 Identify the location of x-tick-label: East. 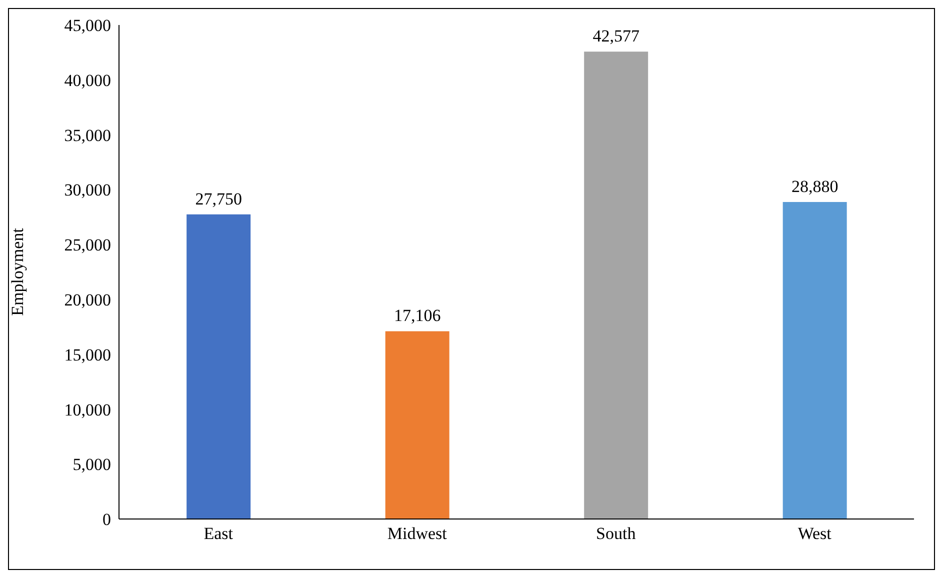
(219, 534).